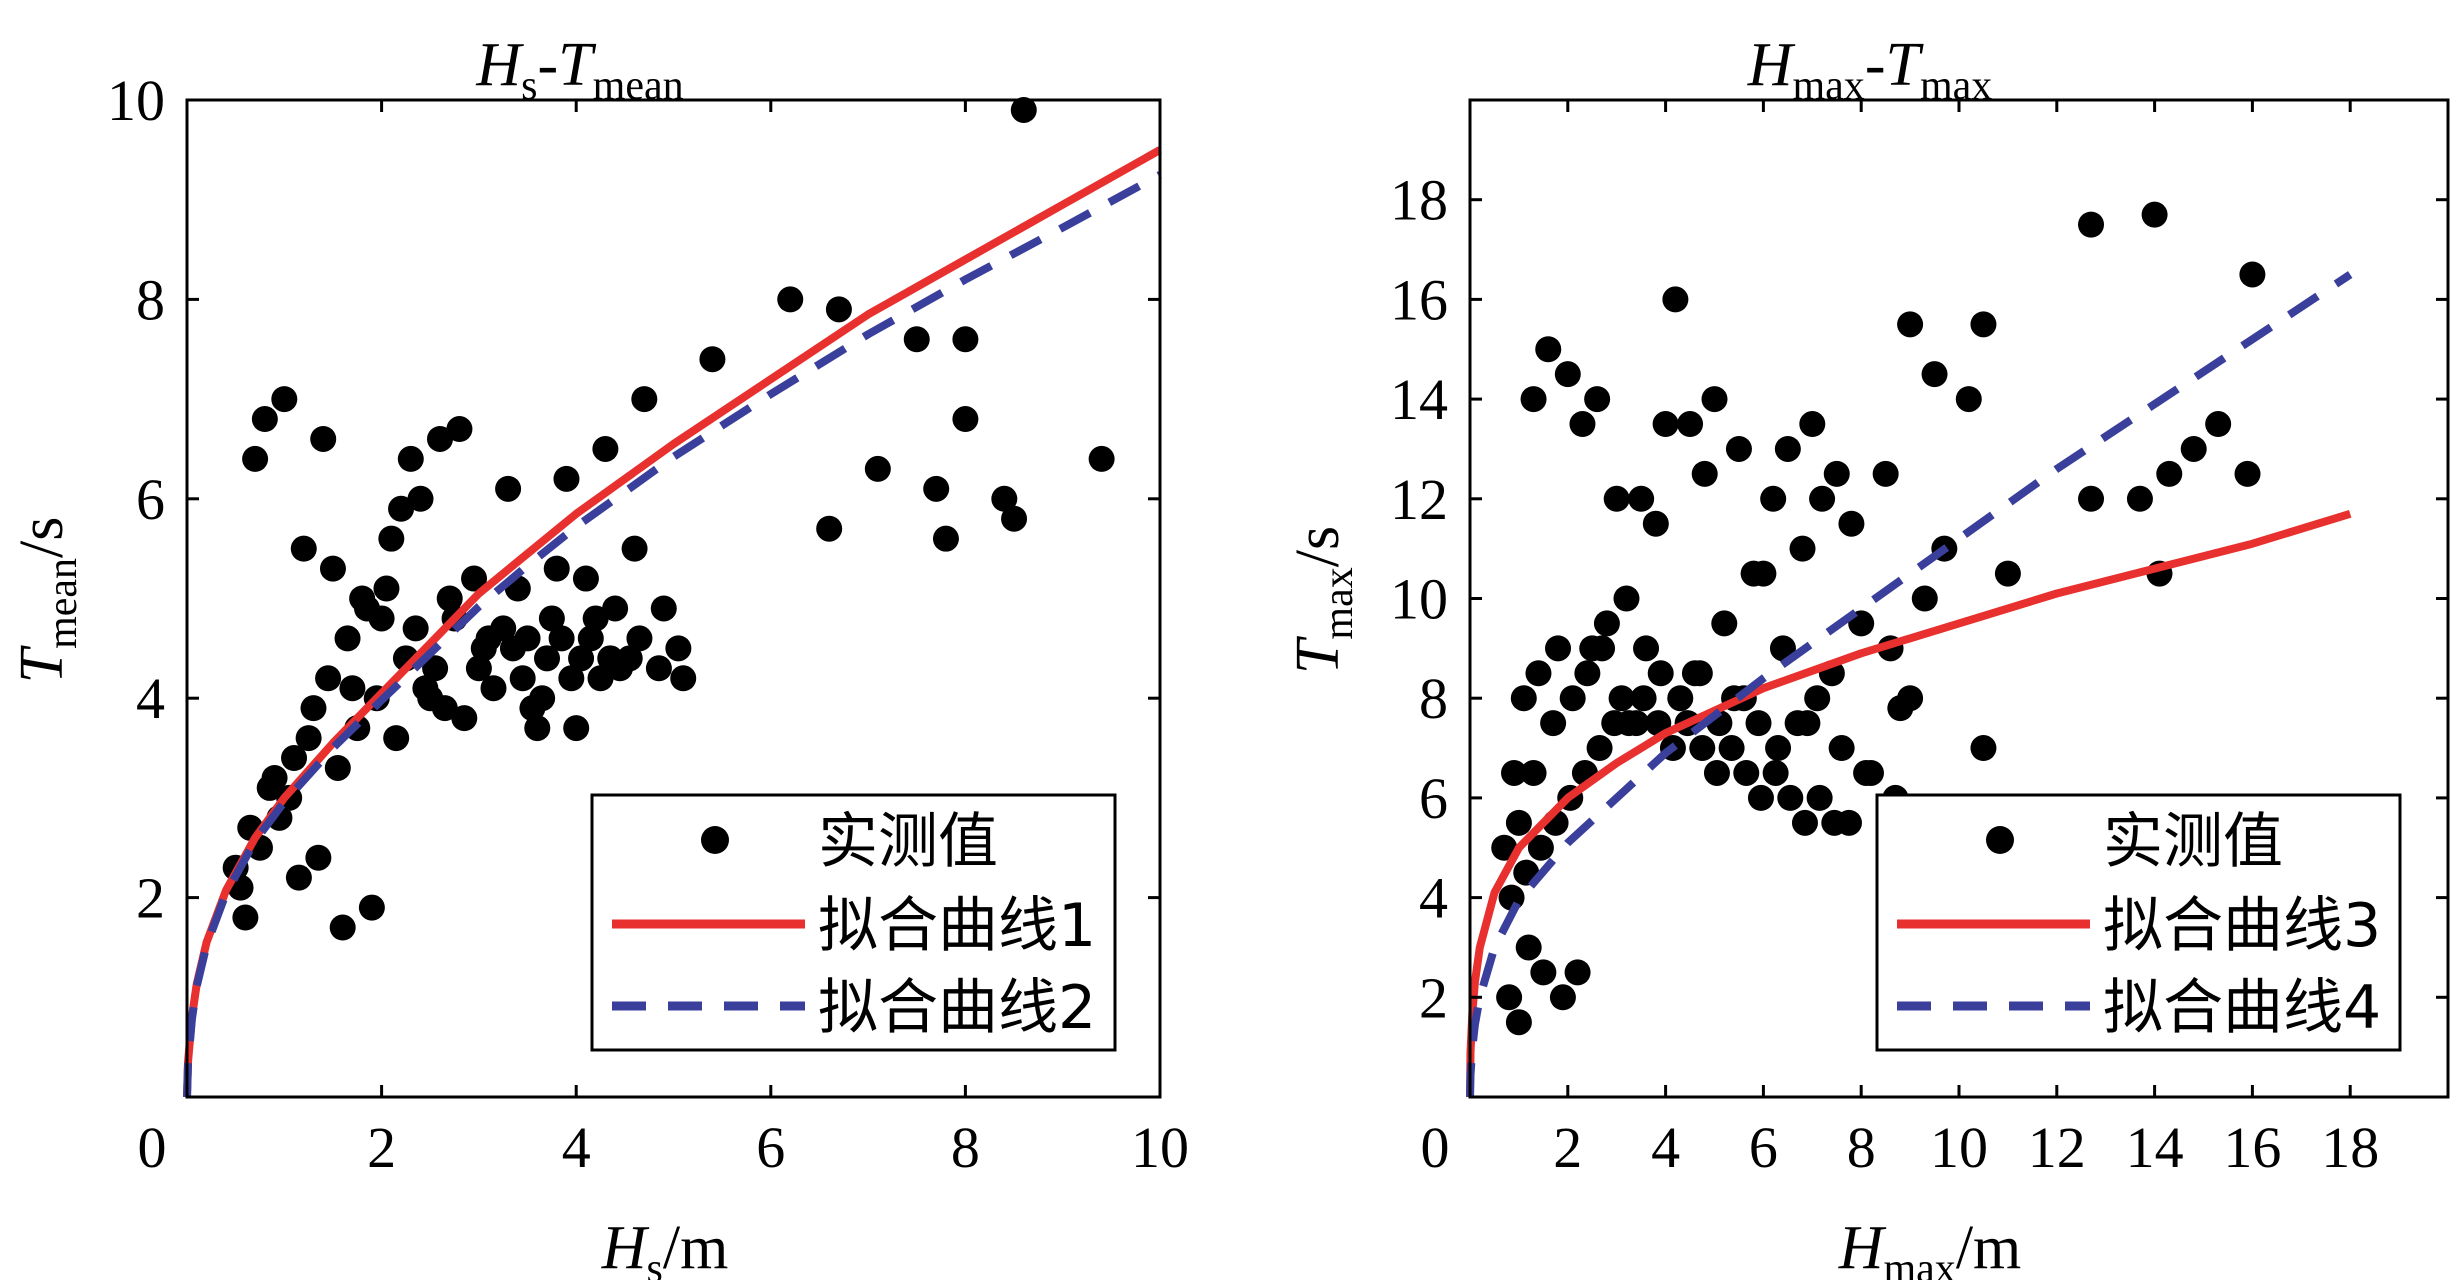 Image resolution: width=2458 pixels, height=1280 pixels. I want to click on x-tick-label: 10, so click(1959, 1147).